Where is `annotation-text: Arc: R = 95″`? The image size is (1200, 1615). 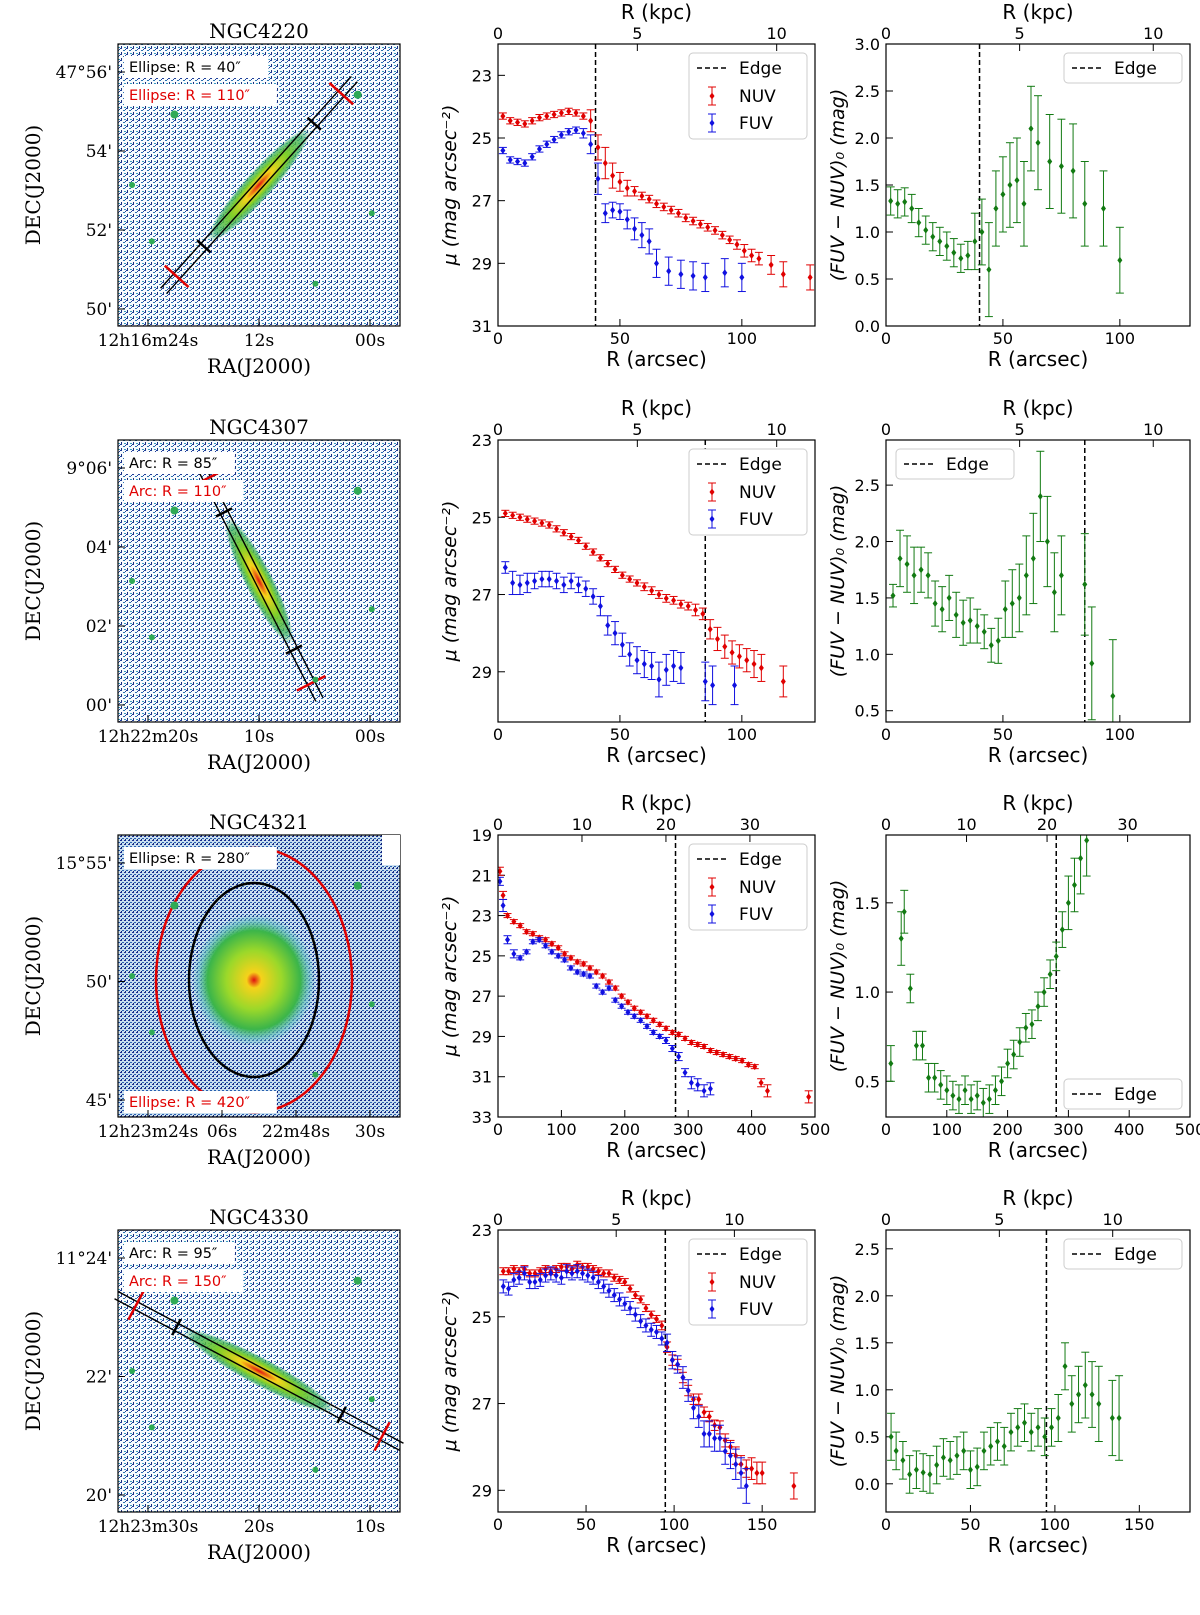 annotation-text: Arc: R = 95″ is located at coordinates (173, 1254).